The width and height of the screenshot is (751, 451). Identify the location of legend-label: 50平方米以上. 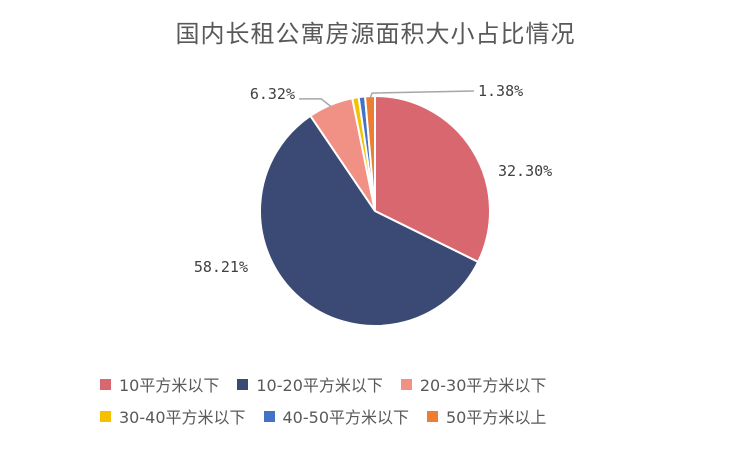
(496, 417).